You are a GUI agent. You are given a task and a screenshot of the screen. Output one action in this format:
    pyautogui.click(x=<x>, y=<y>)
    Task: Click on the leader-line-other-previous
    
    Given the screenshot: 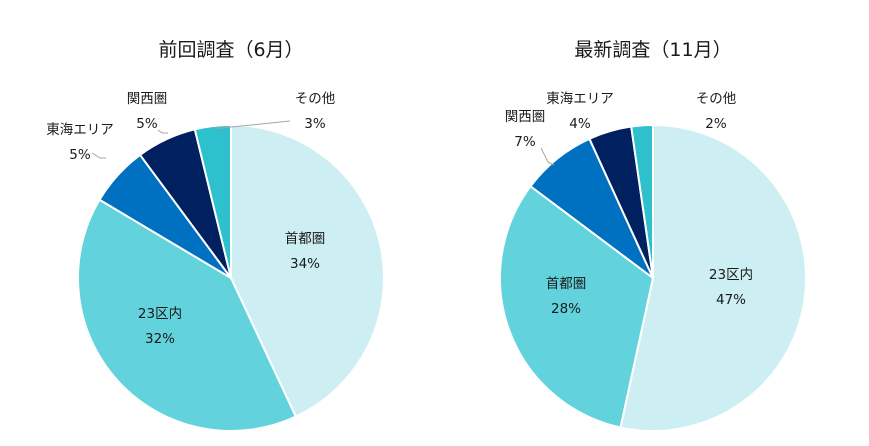 What is the action you would take?
    pyautogui.click(x=252, y=124)
    